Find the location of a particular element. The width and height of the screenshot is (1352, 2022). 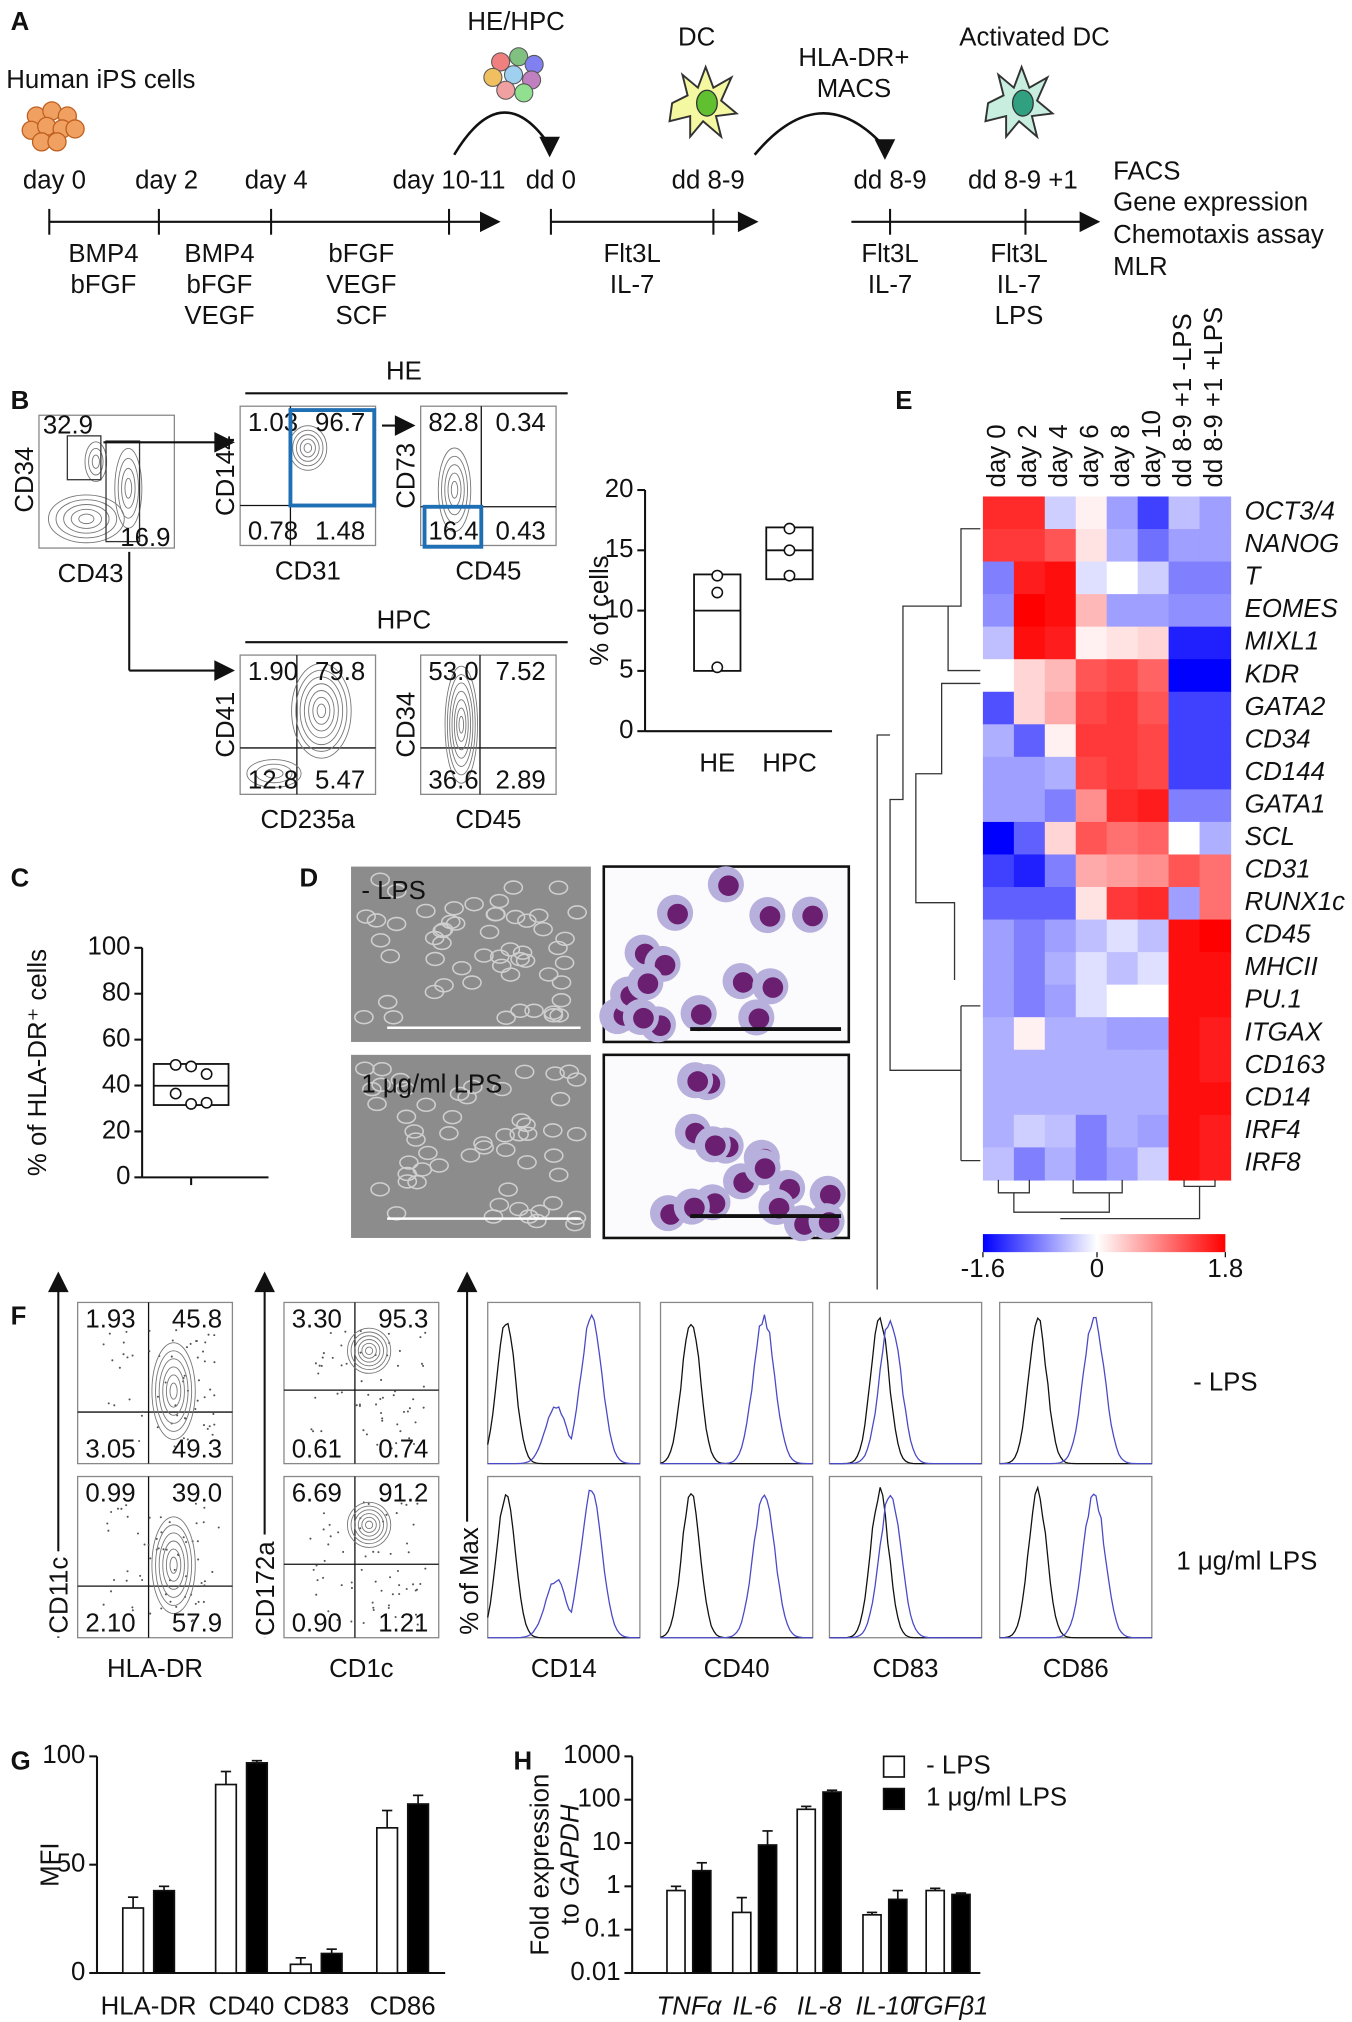

readout: Gene expression is located at coordinates (1210, 203).